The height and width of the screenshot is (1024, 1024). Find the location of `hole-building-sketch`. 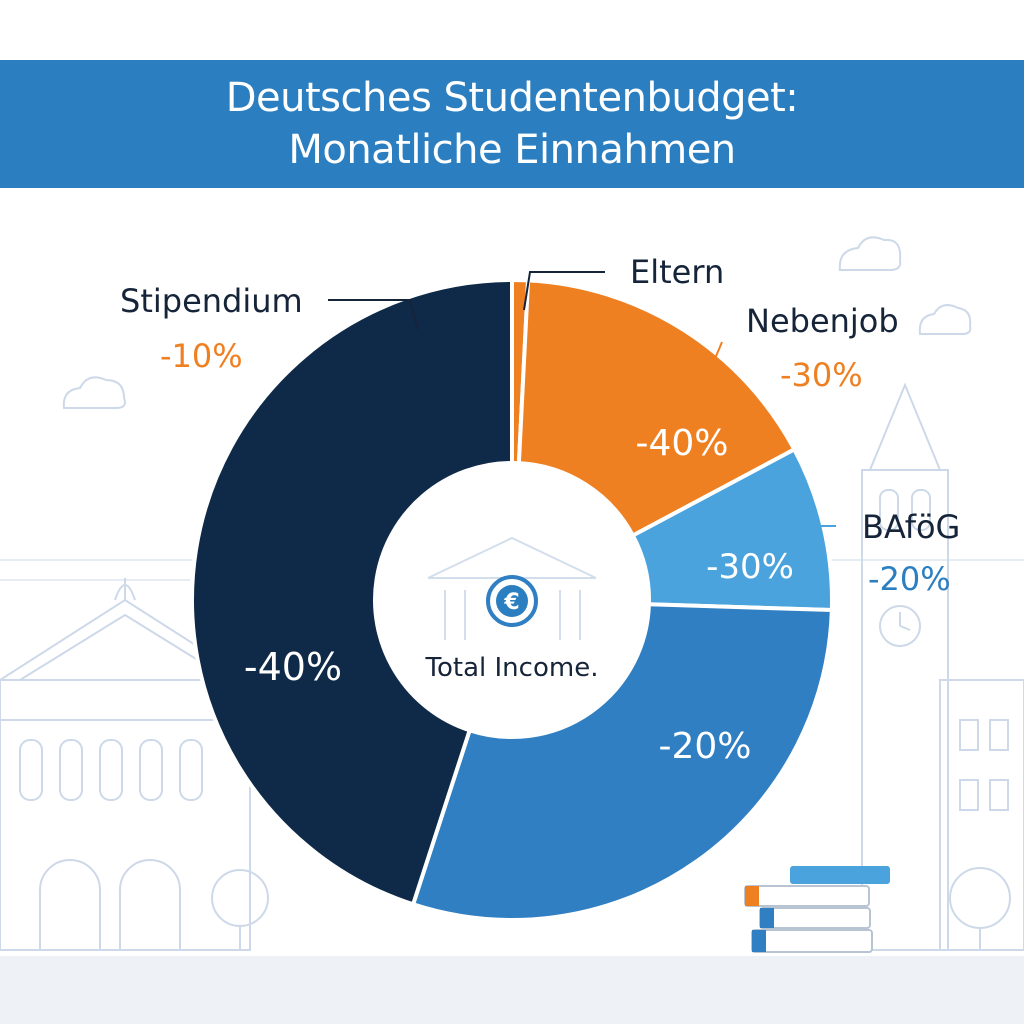

hole-building-sketch is located at coordinates (512, 588).